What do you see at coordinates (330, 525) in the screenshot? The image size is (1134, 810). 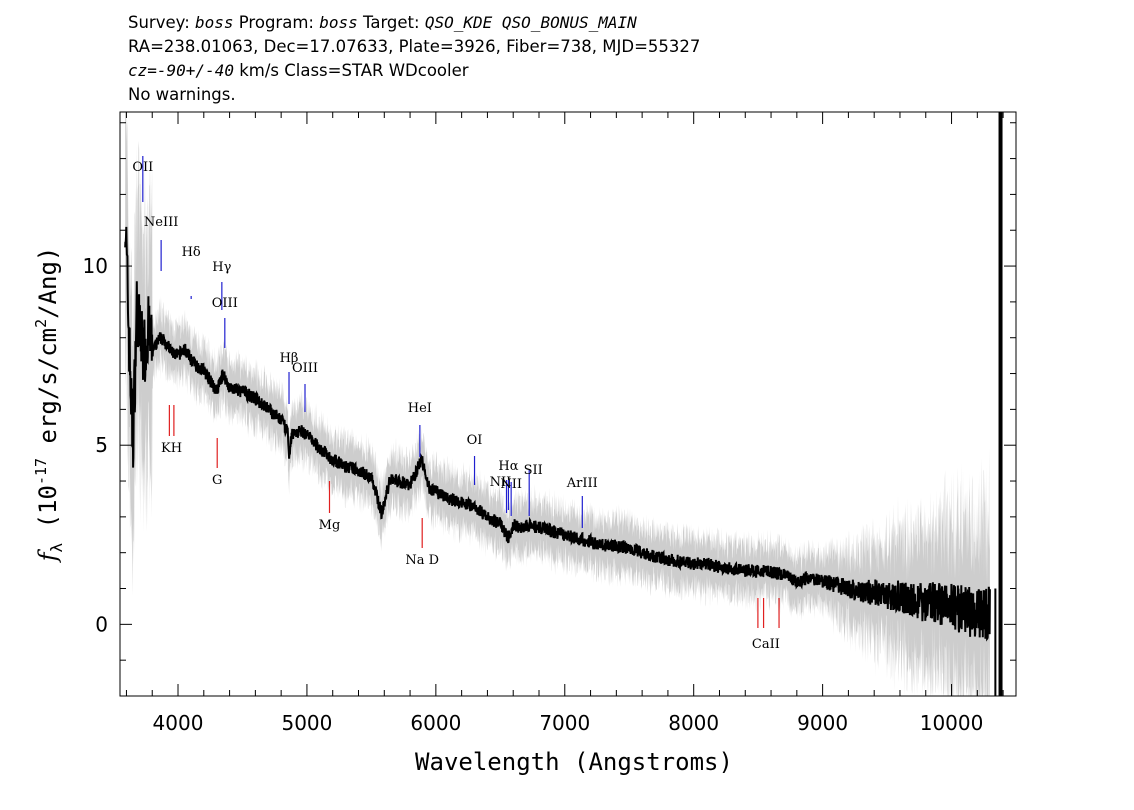 I see `absorption-line-label: Mg` at bounding box center [330, 525].